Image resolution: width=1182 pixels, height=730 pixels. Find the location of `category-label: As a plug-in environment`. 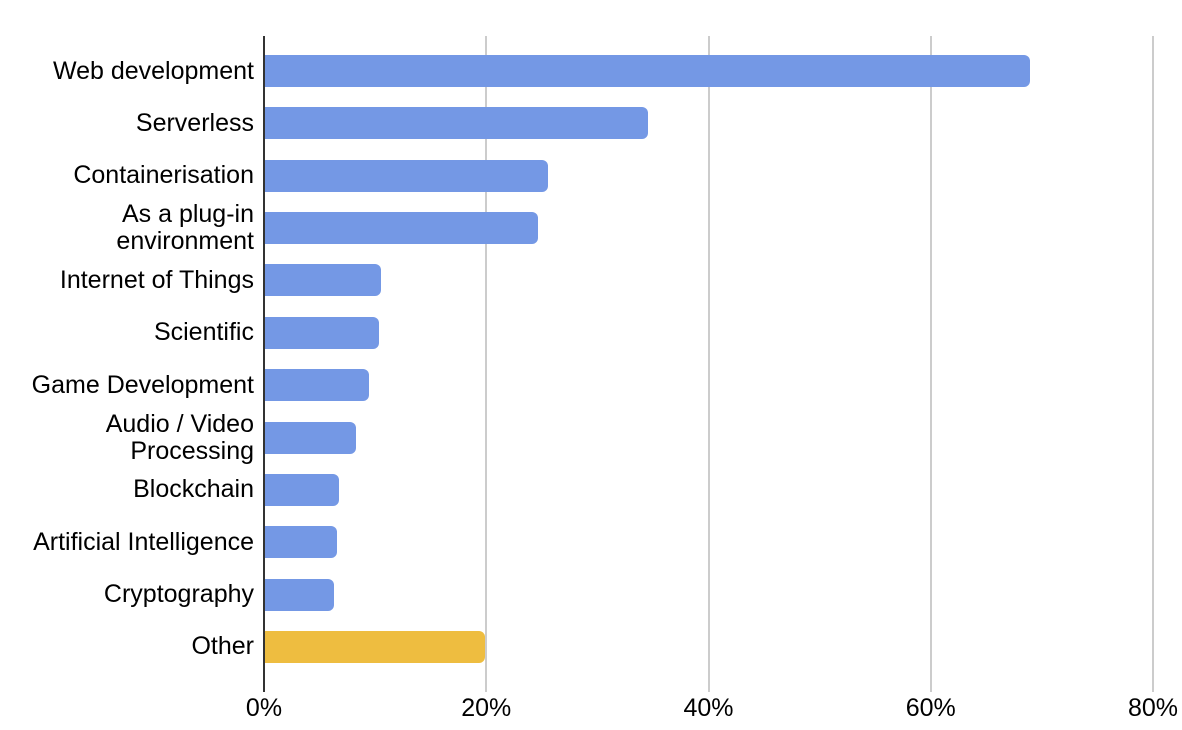

category-label: As a plug-in environment is located at coordinates (185, 228).